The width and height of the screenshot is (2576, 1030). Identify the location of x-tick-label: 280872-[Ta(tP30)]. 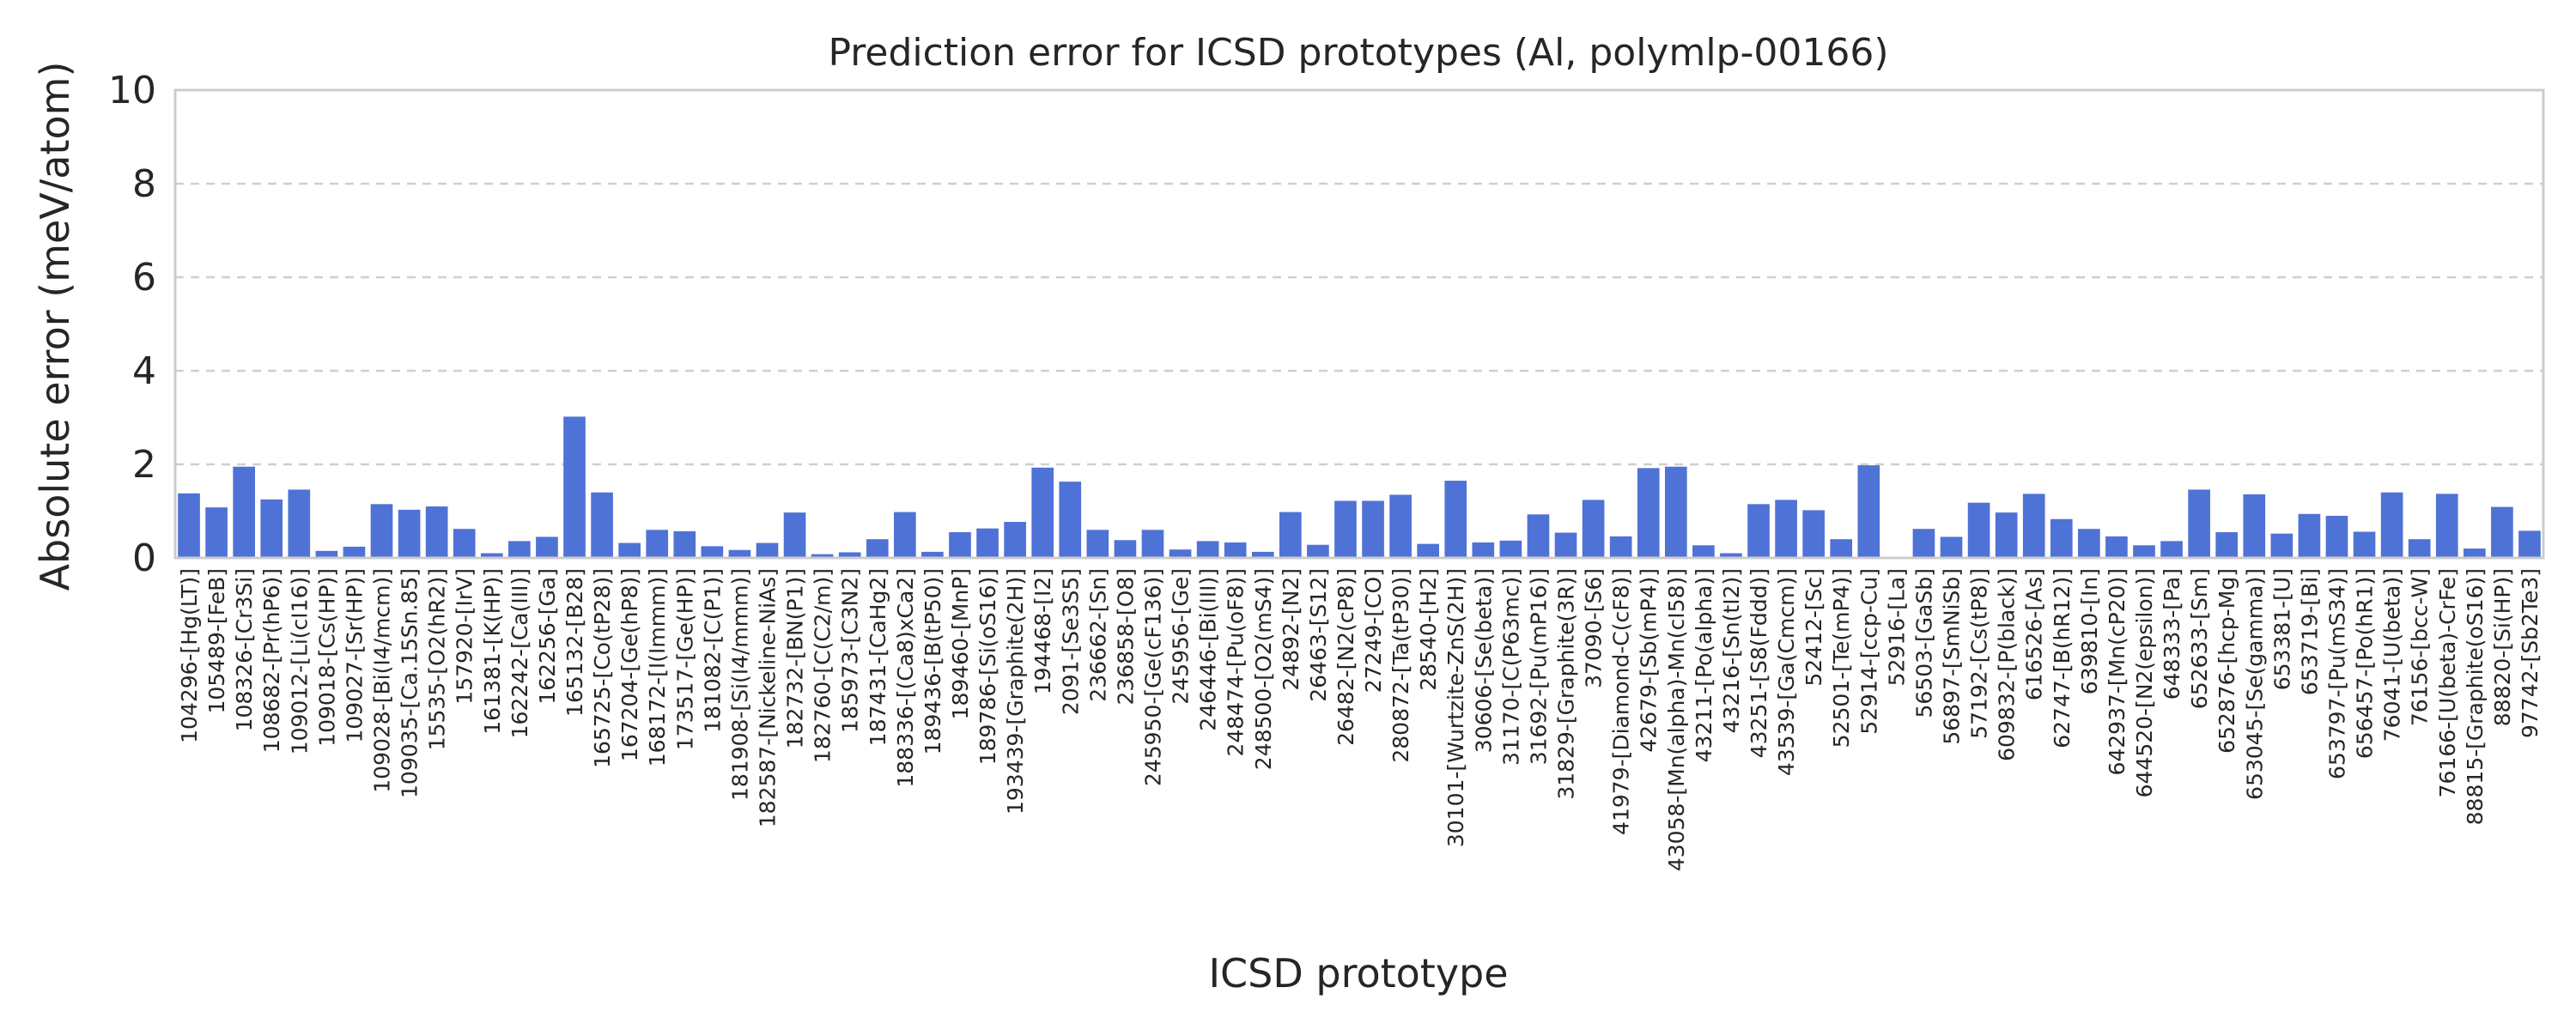
(1400, 665).